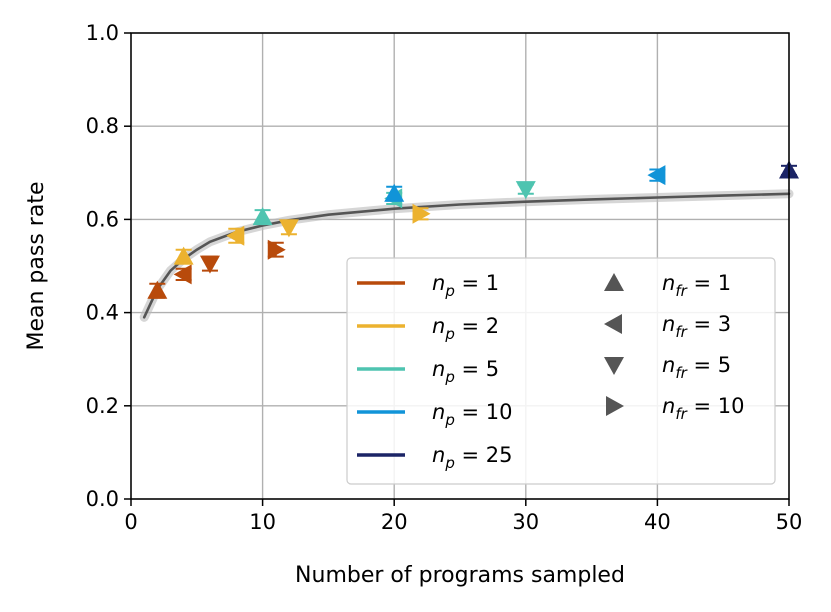 This screenshot has height=612, width=831. Describe the element at coordinates (102, 126) in the screenshot. I see `y-tick-label: 0.8` at that location.